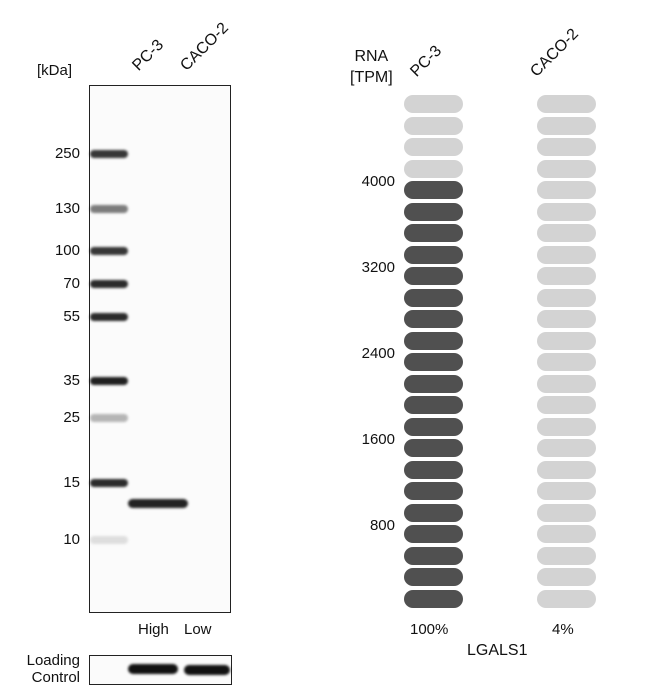 Image resolution: width=660 pixels, height=689 pixels. What do you see at coordinates (71, 417) in the screenshot?
I see `marker-label: 25` at bounding box center [71, 417].